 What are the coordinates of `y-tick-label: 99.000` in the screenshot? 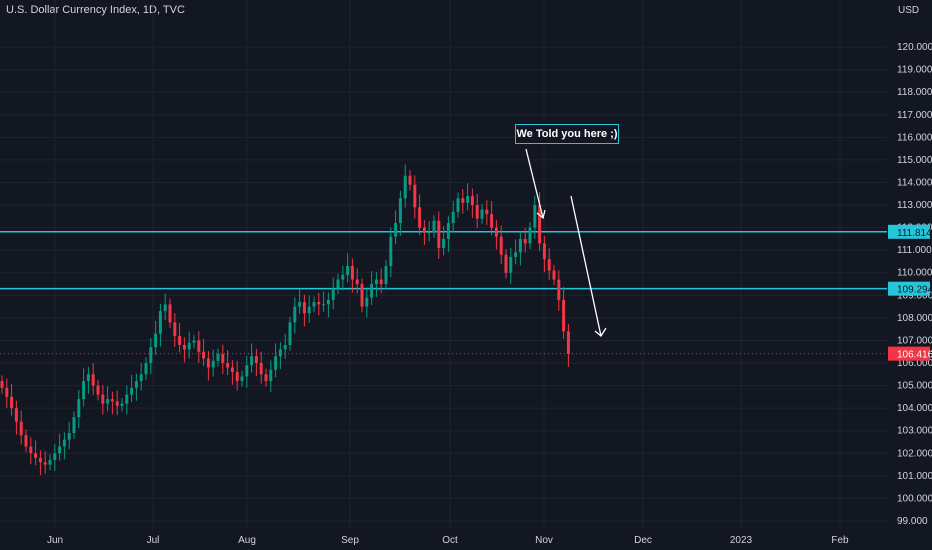 It's located at (912, 521).